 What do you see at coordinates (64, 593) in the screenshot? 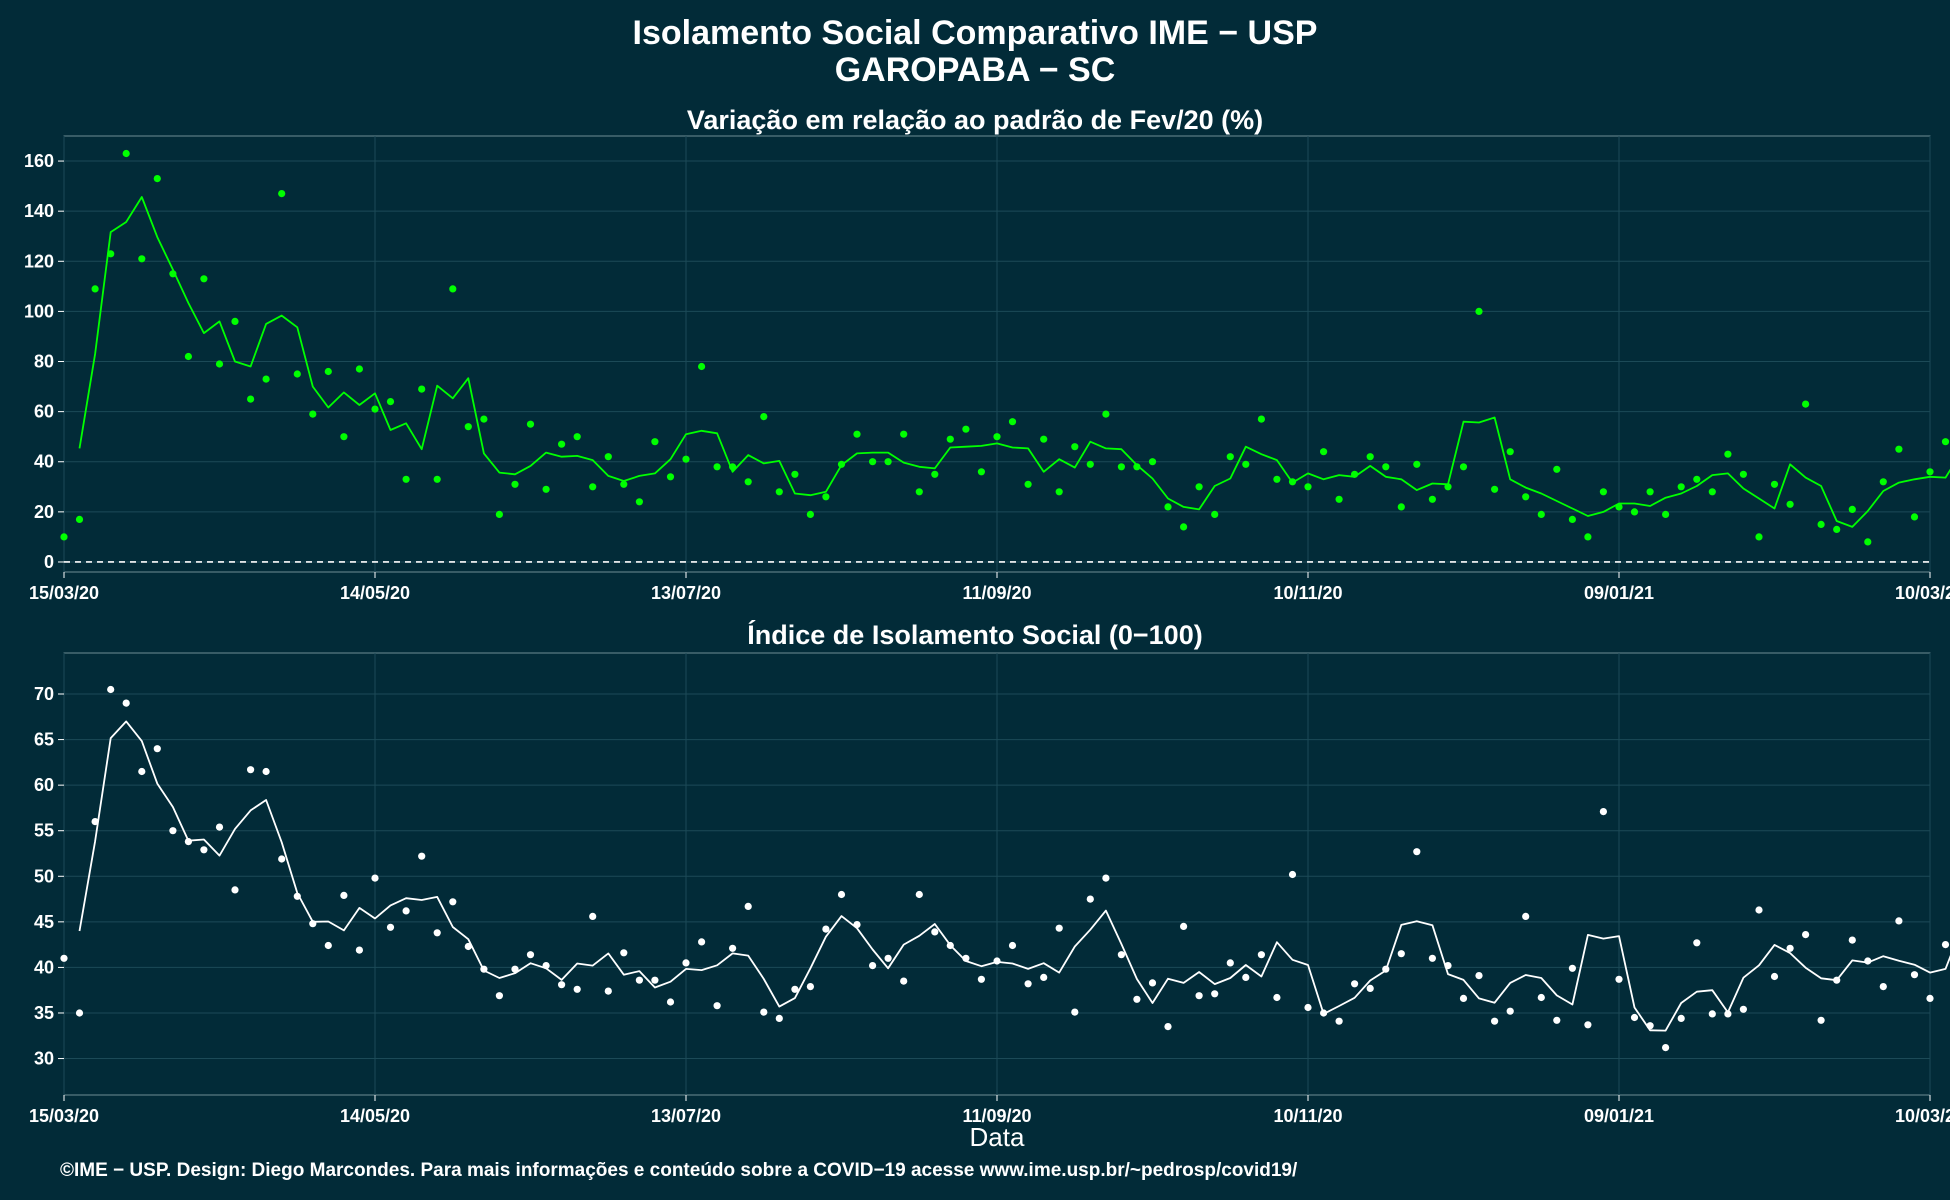
I see `top-x-tick-label: 15/03/20` at bounding box center [64, 593].